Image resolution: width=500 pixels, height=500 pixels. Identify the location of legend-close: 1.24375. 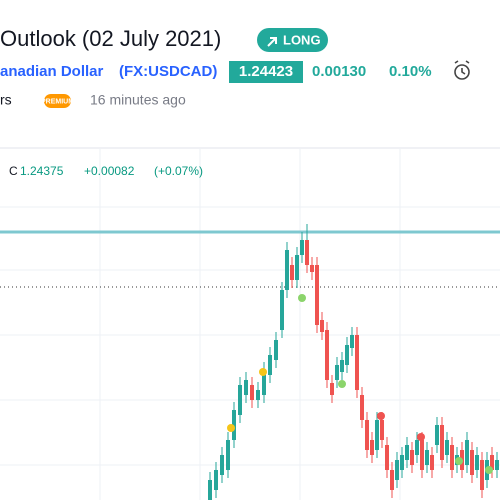
(42, 171).